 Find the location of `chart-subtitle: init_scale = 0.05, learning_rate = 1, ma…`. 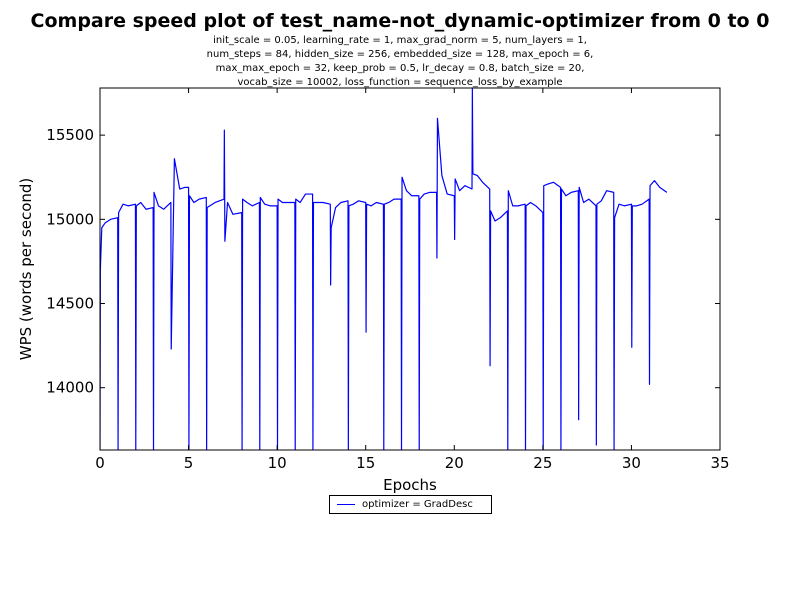

chart-subtitle: init_scale = 0.05, learning_rate = 1, ma… is located at coordinates (400, 62).